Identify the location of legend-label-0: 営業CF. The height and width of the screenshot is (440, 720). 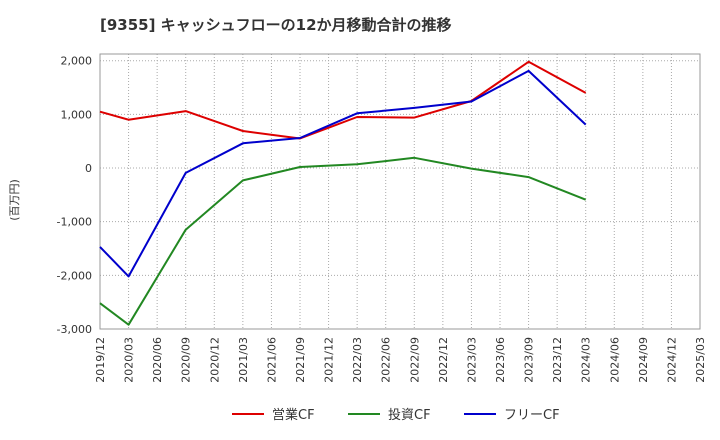
(293, 415).